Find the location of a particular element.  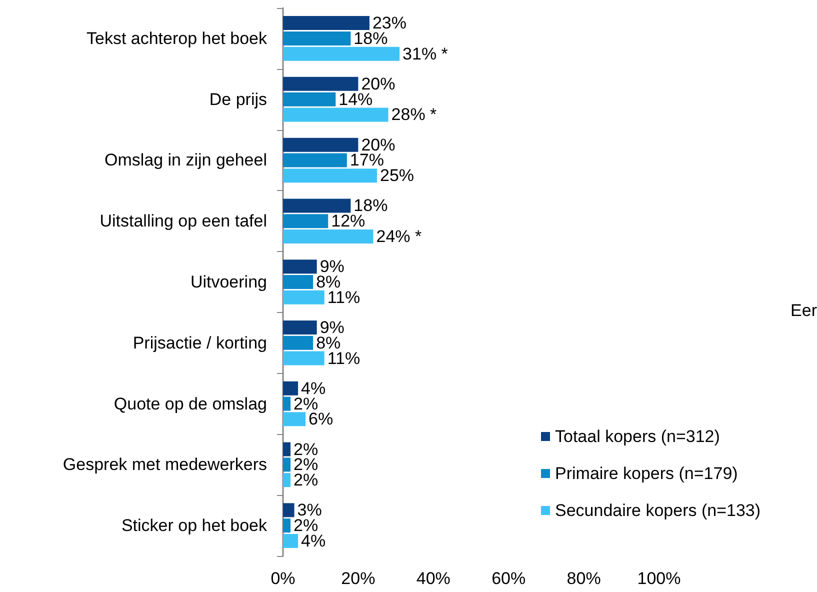

x-tick-label: 40% is located at coordinates (433, 578).